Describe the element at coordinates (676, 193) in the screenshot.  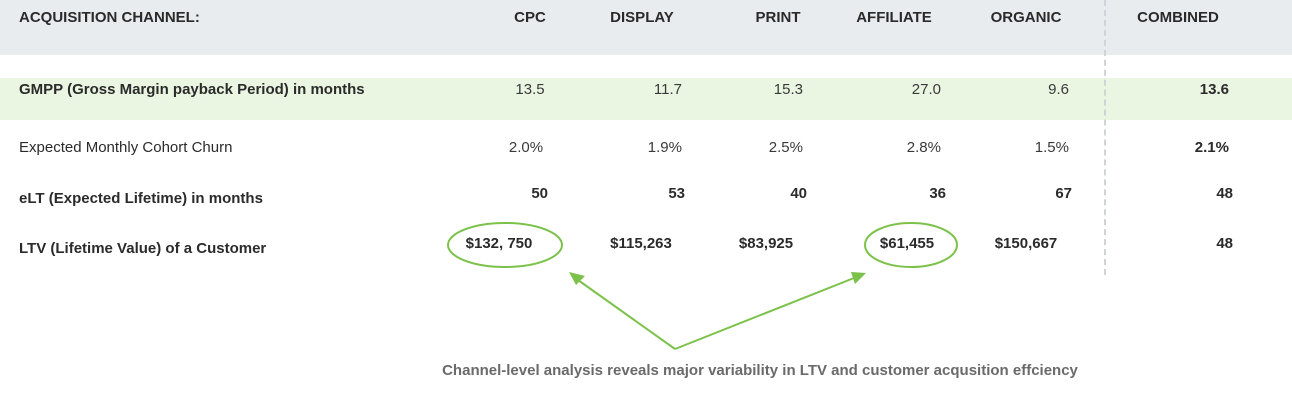
I see `elt-display: 53` at that location.